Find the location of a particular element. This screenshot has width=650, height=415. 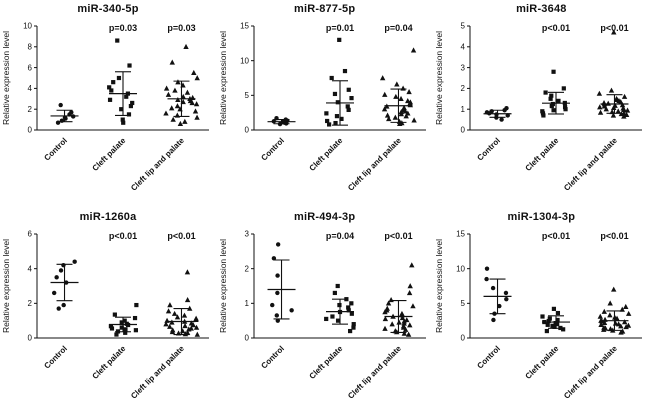

chart-title: miR-877-5p is located at coordinates (325, 9).